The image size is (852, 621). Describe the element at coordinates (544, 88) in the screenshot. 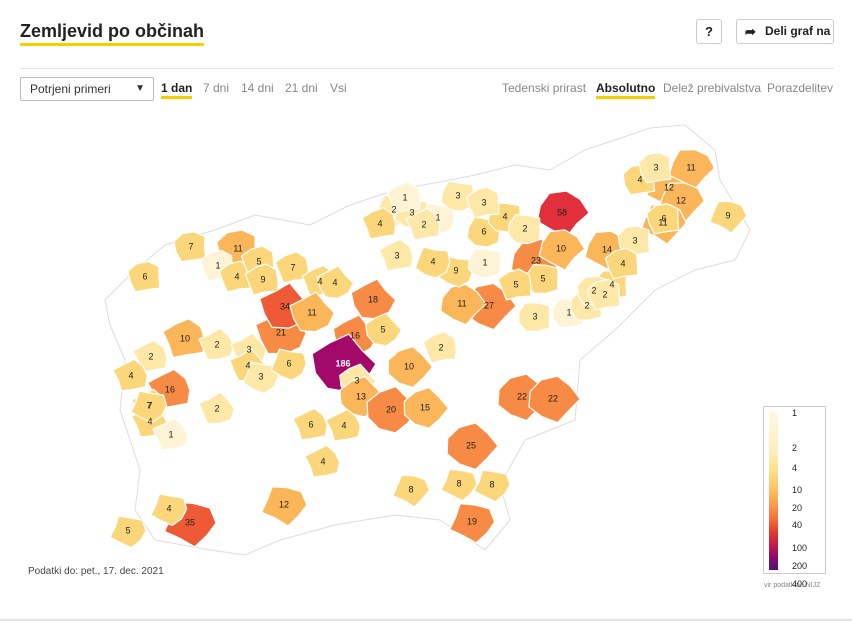

I see `tab-tedenski-prirast: Tedenski prirast` at that location.